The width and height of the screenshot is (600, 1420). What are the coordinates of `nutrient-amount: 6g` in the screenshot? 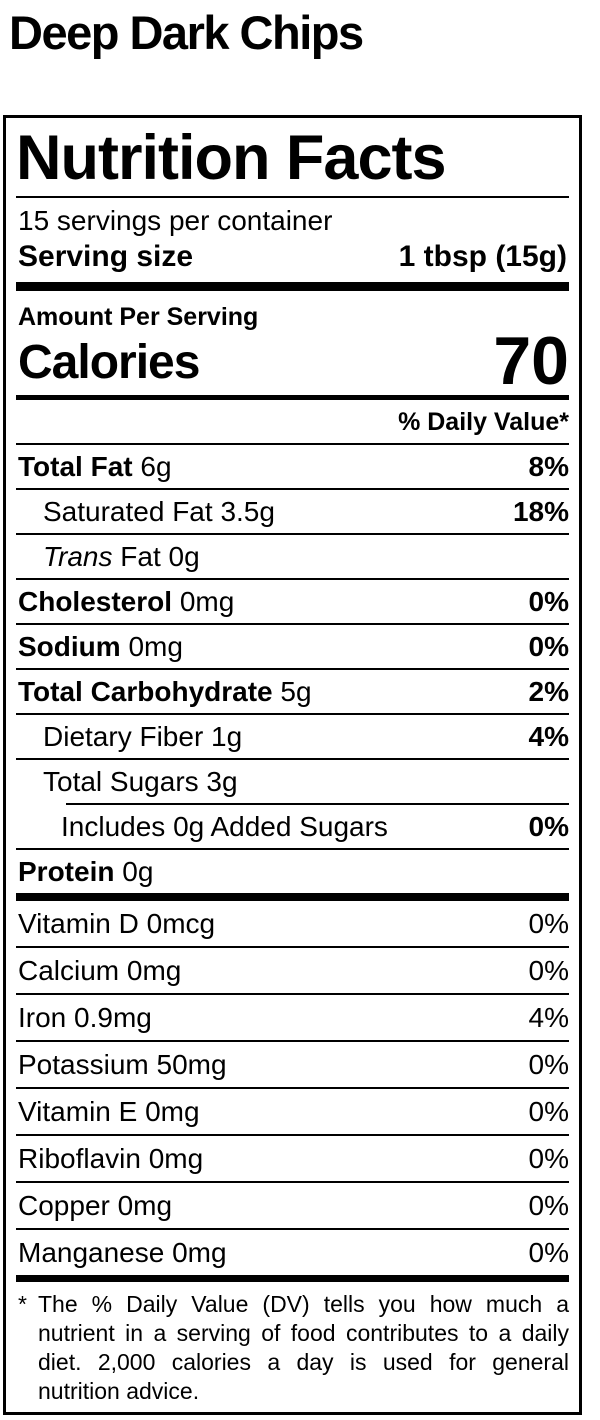 It's located at (156, 466).